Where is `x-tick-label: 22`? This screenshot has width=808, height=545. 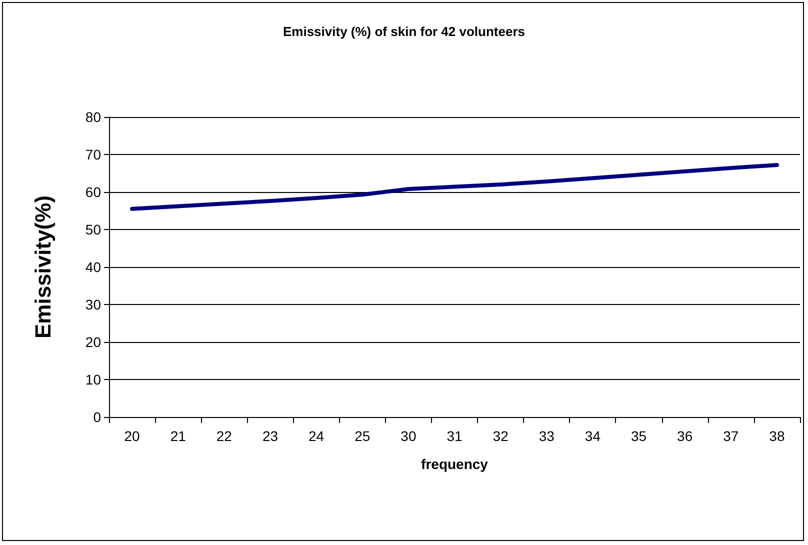 x-tick-label: 22 is located at coordinates (224, 436).